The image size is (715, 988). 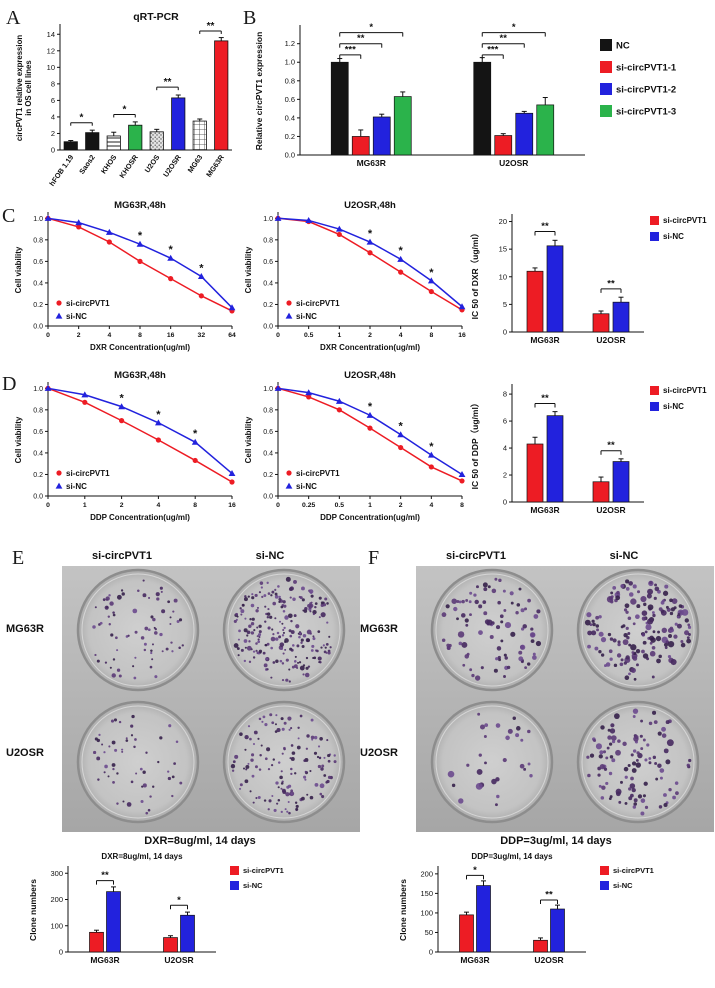 What do you see at coordinates (270, 556) in the screenshot?
I see `panel-e-col-header-si-nc: si-NC` at bounding box center [270, 556].